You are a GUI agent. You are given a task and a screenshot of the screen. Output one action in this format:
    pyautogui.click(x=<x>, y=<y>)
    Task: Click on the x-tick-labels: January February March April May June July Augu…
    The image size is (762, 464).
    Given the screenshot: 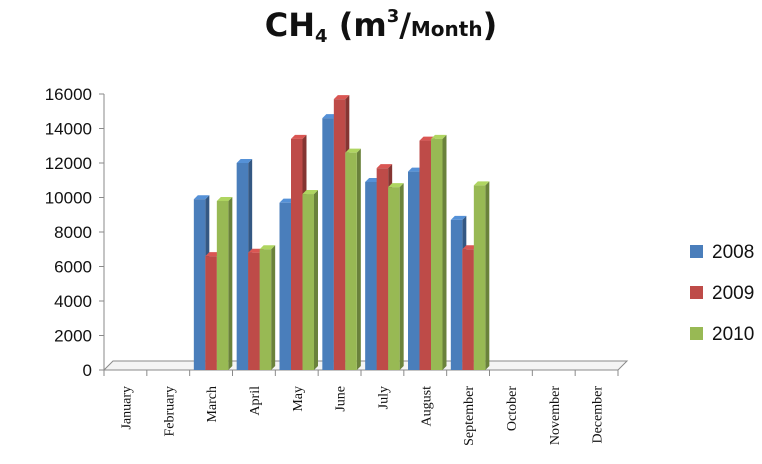 What is the action you would take?
    pyautogui.click(x=362, y=416)
    